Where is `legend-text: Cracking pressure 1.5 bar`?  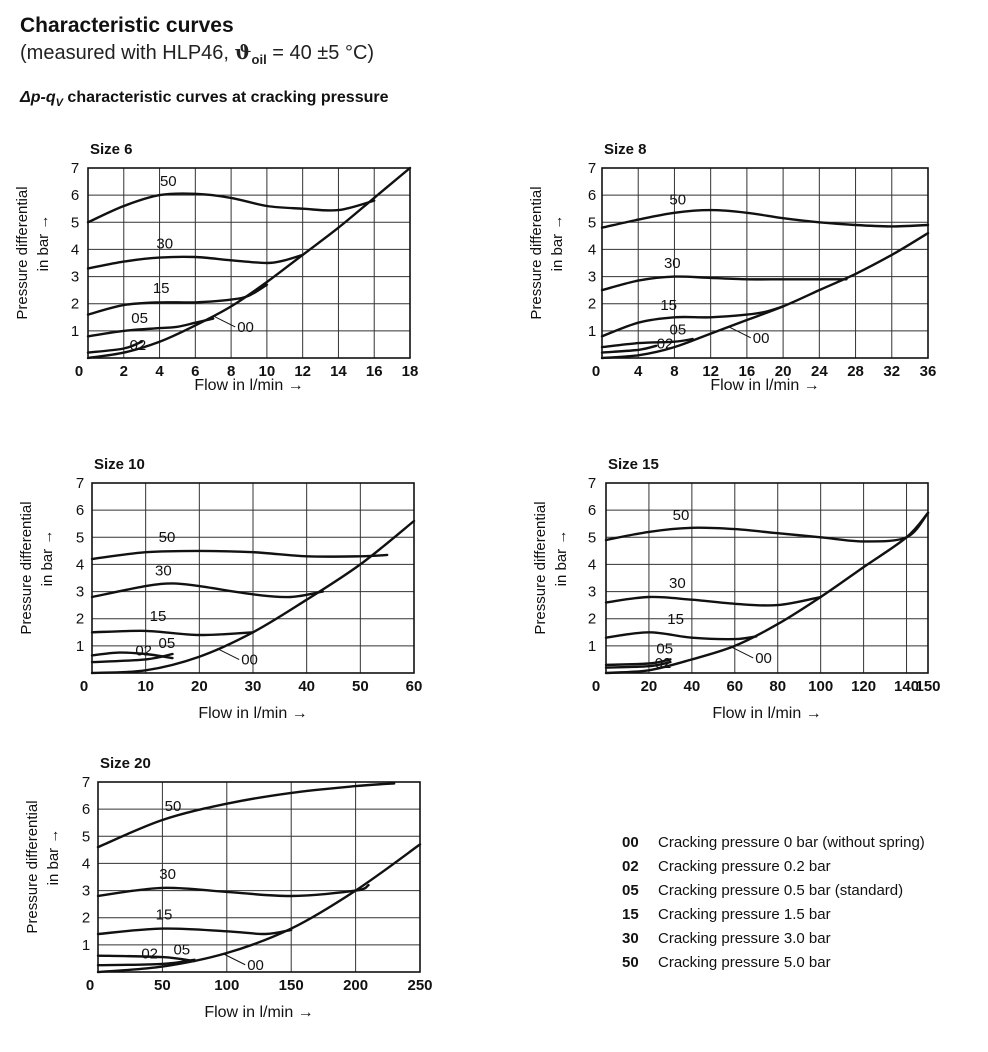
legend-text: Cracking pressure 1.5 bar is located at coordinates (744, 914).